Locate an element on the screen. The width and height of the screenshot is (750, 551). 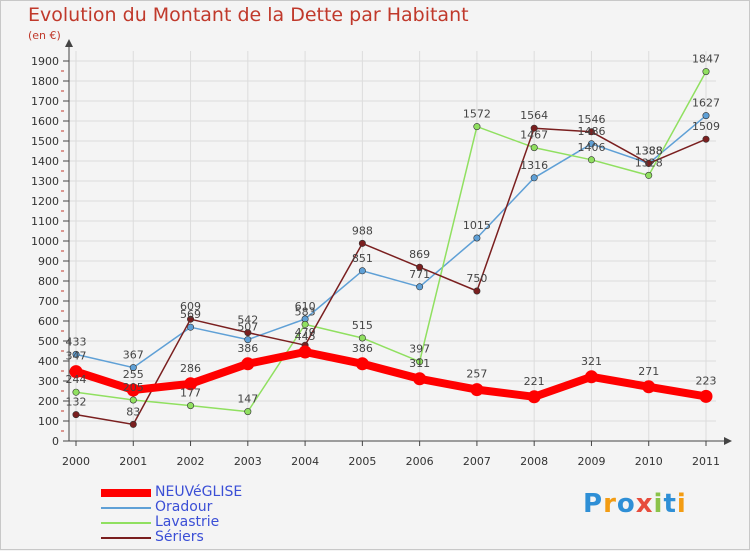
data-label: 1316 is located at coordinates (534, 165).